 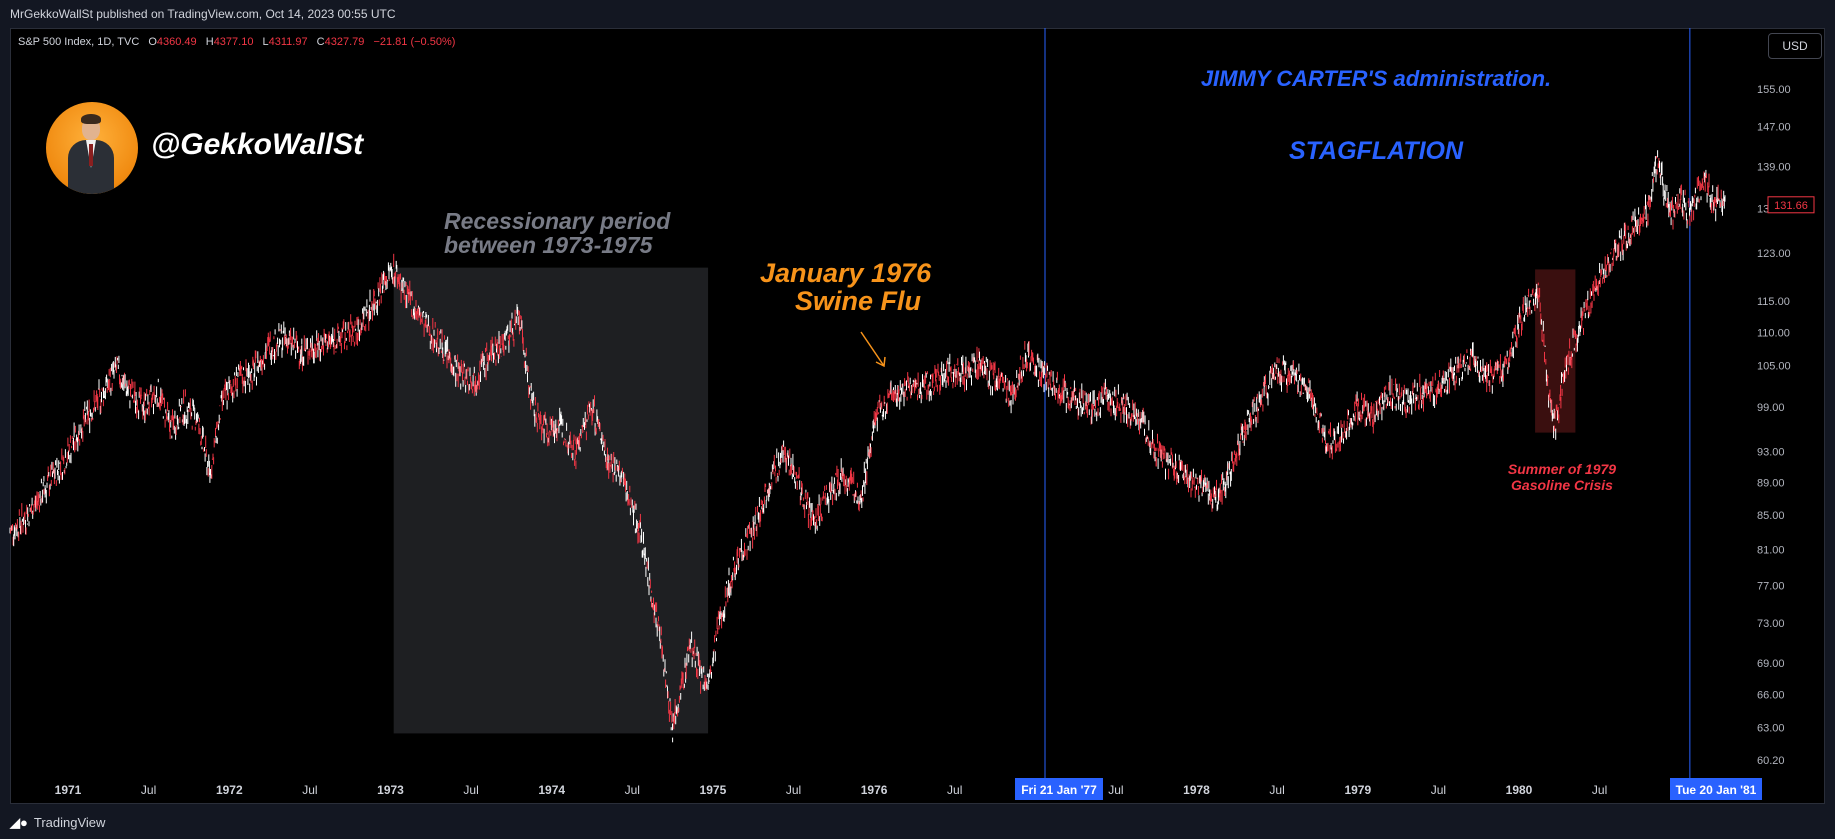 I want to click on gasoline-label-line1: Summer of 1979, so click(x=1562, y=469).